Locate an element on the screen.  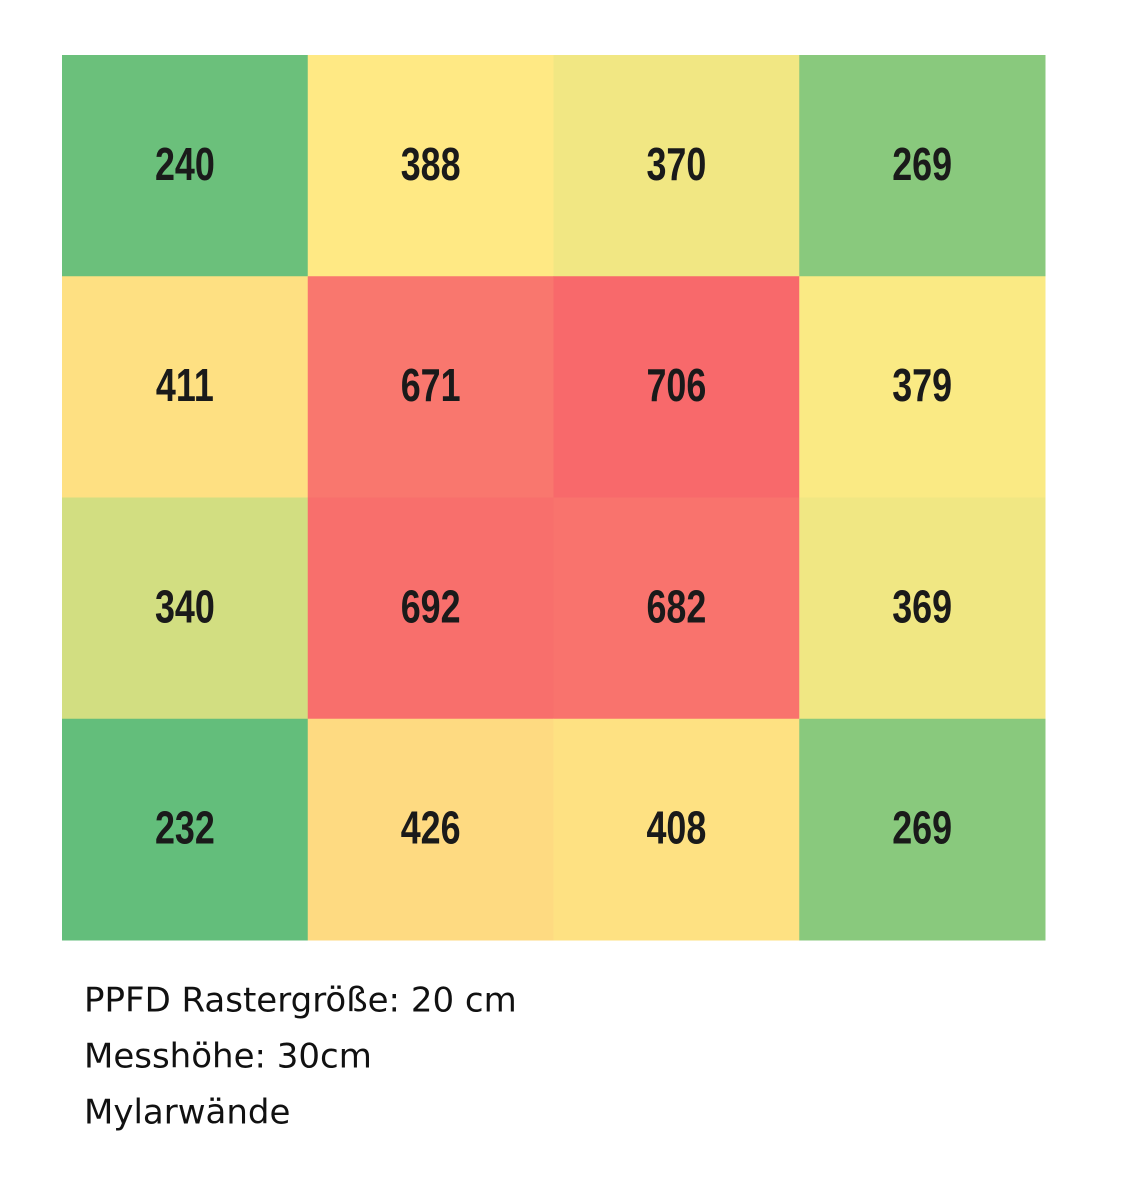
cell-value: 370 is located at coordinates (676, 164).